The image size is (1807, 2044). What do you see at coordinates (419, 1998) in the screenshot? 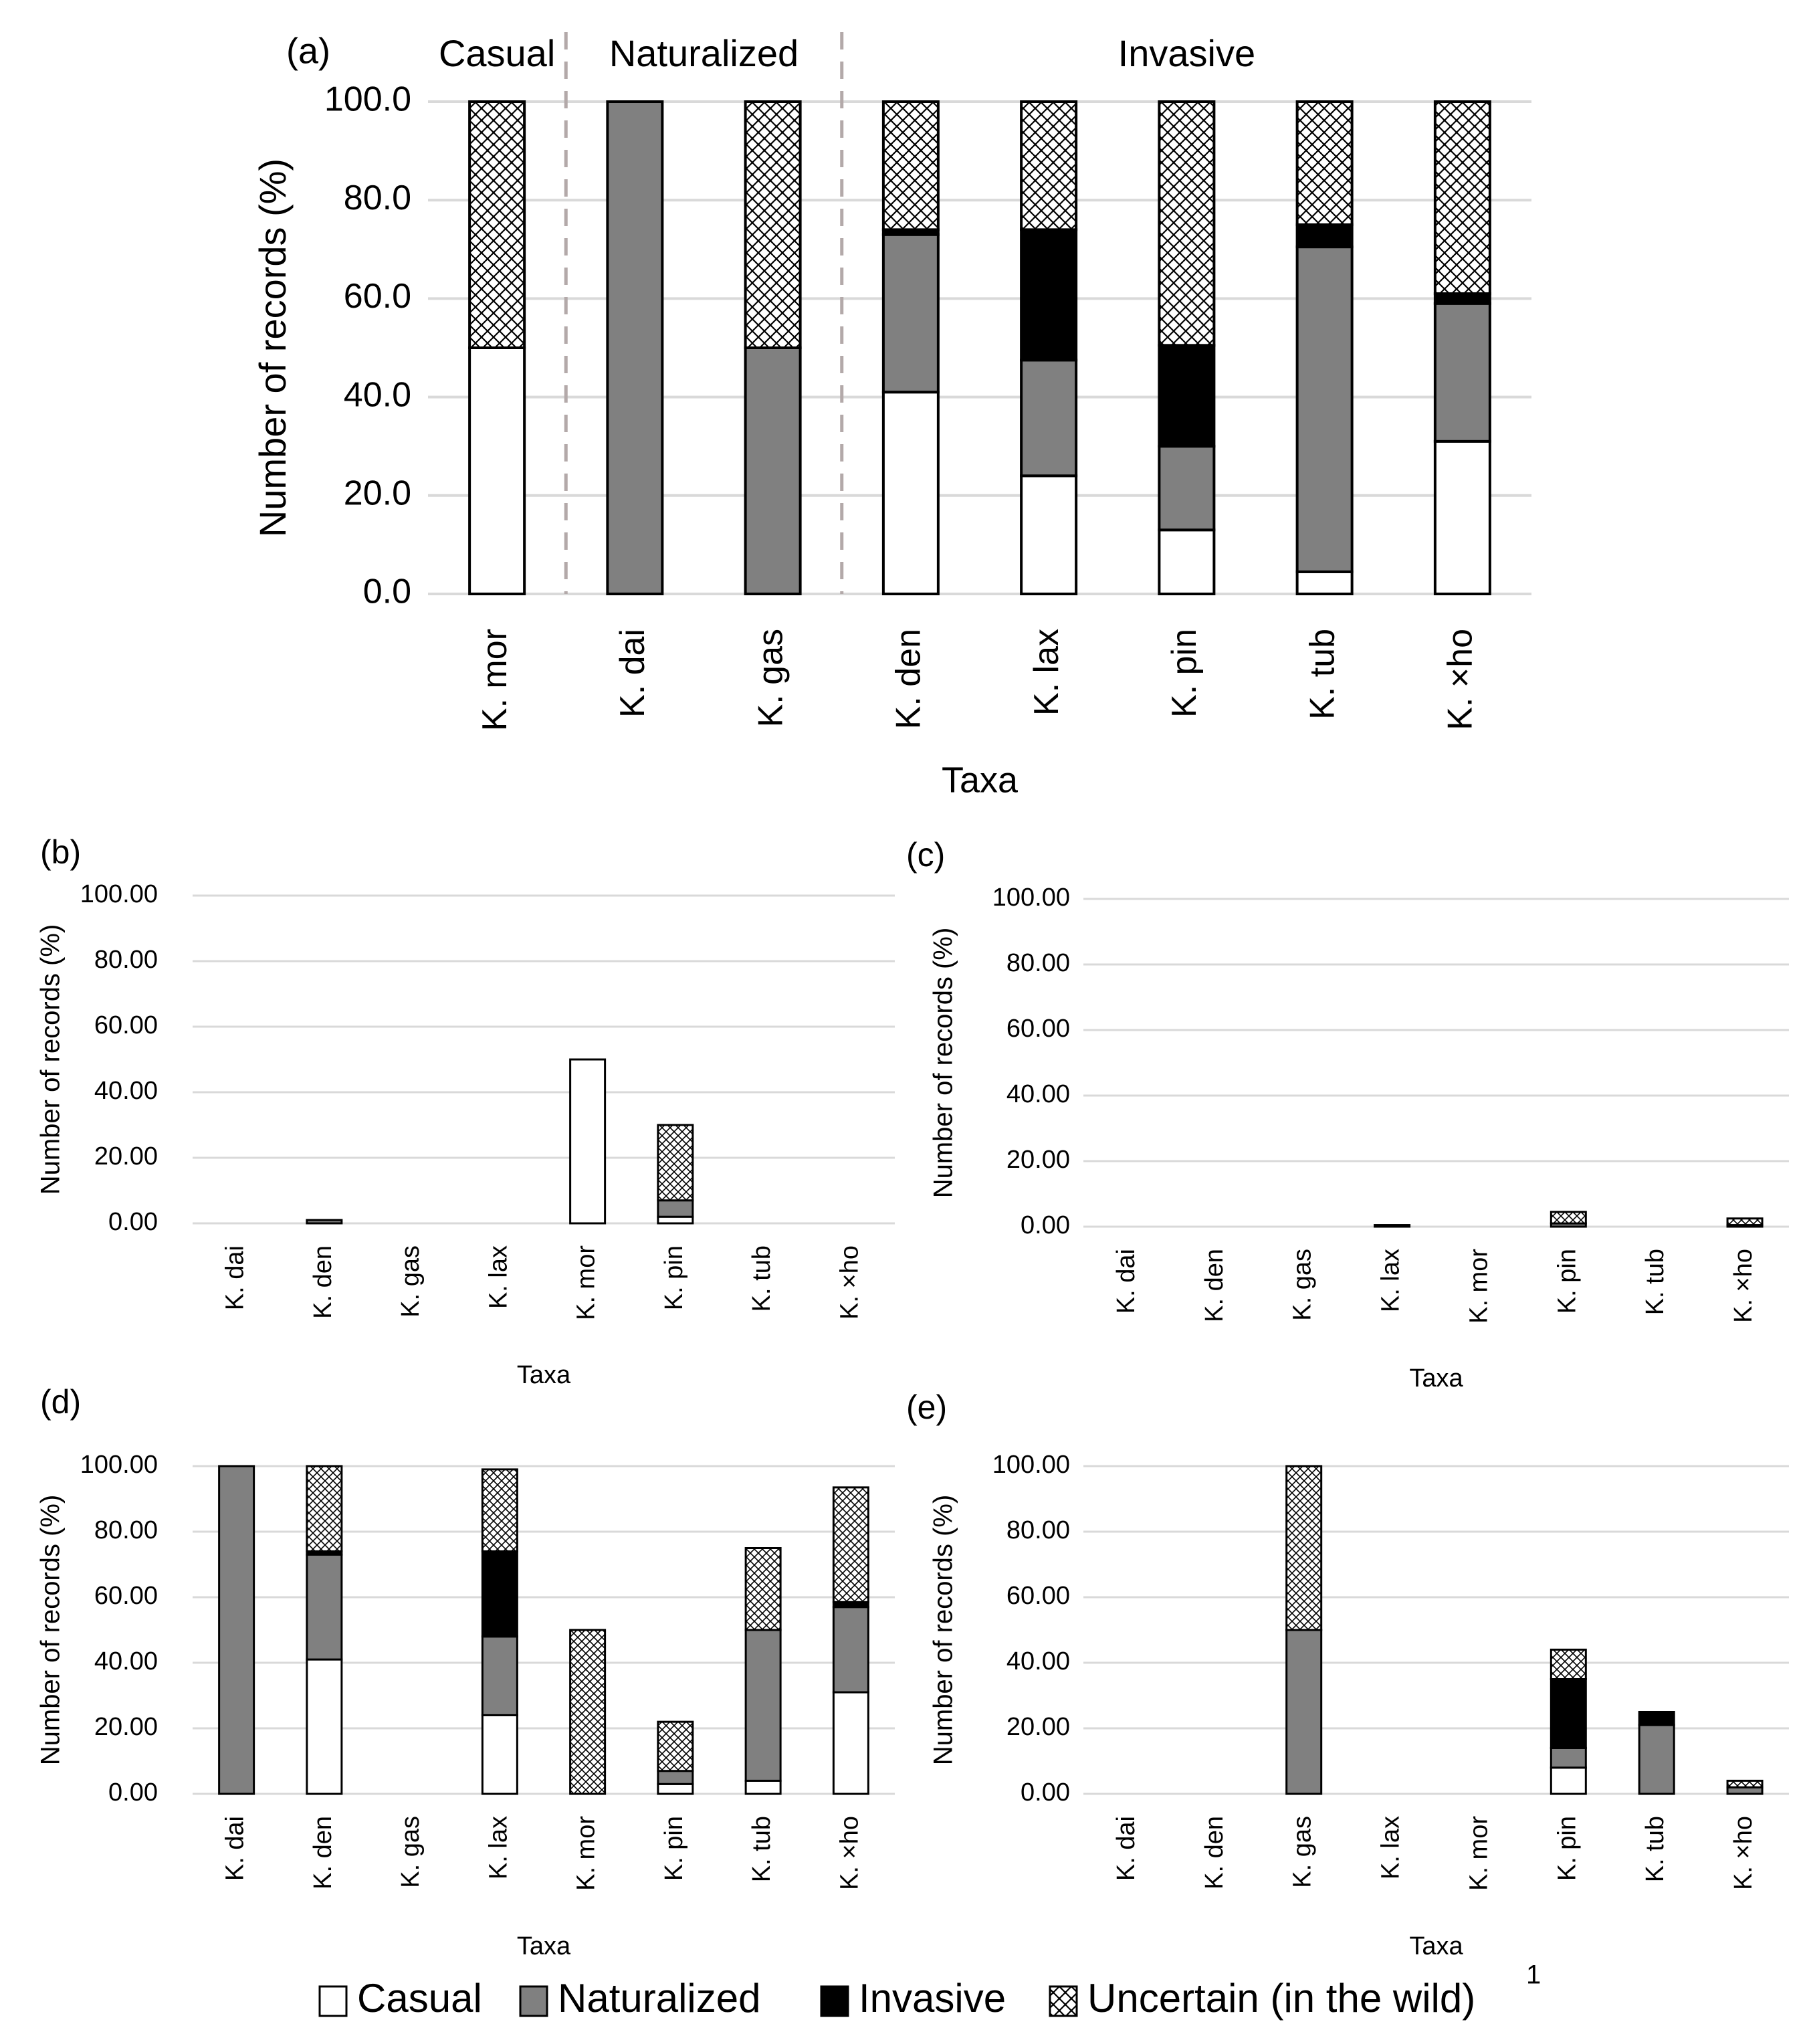
I see `legend-label-casual: Casual` at bounding box center [419, 1998].